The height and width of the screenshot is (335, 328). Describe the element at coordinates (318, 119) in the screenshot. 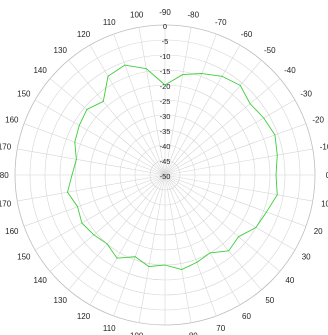

I see `angle-tick-label: -20` at that location.